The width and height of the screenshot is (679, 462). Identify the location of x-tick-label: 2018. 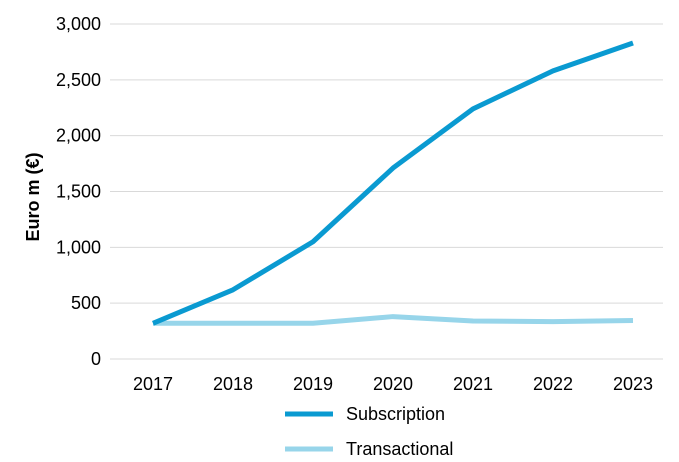
(233, 384).